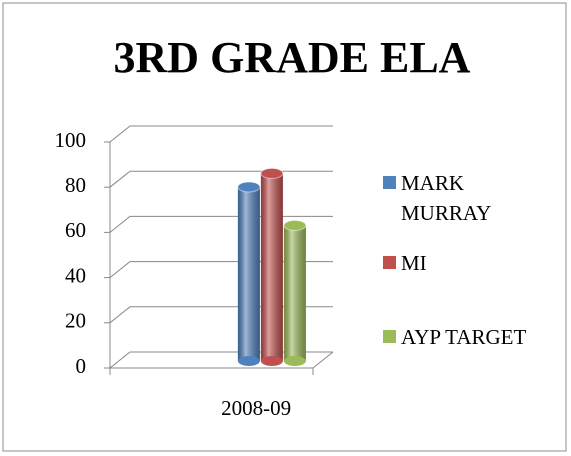 The height and width of the screenshot is (456, 571). Describe the element at coordinates (256, 408) in the screenshot. I see `x-tick-label: 2008-09` at that location.